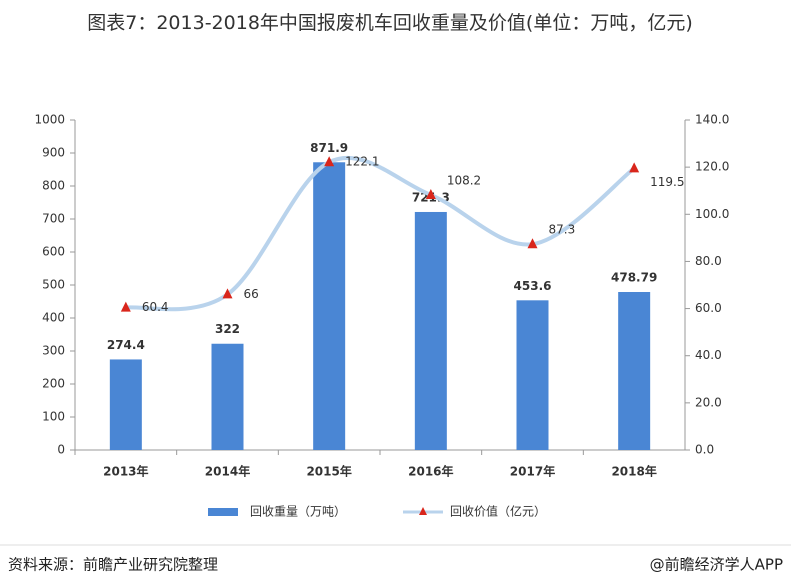  I want to click on y2-tick-label: 60.0, so click(708, 308).